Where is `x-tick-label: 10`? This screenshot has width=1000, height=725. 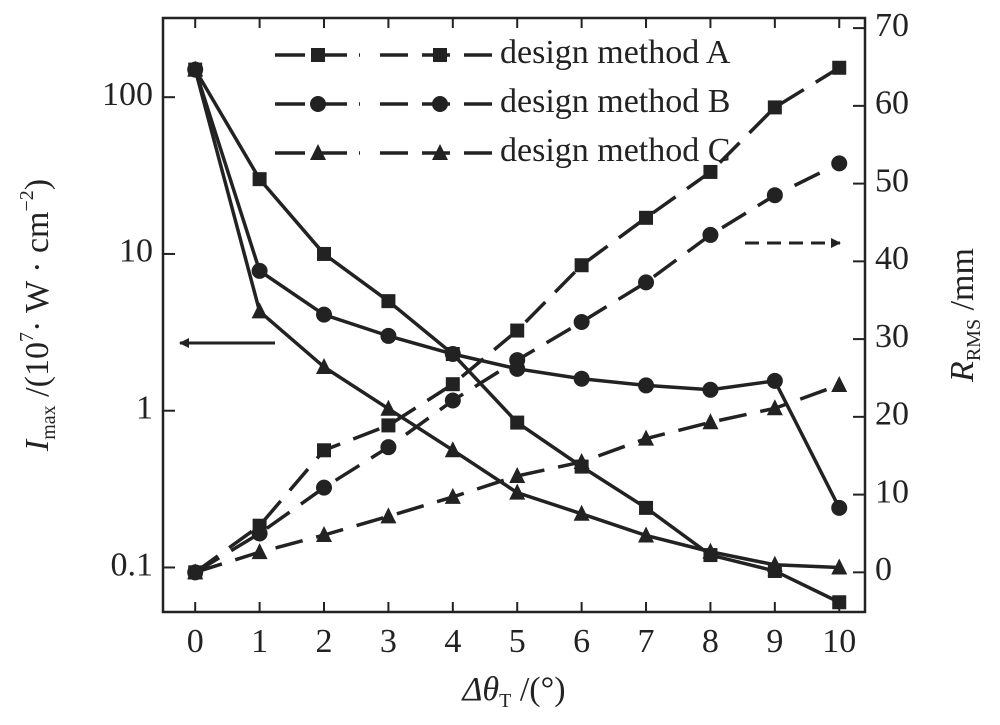 x-tick-label: 10 is located at coordinates (839, 641).